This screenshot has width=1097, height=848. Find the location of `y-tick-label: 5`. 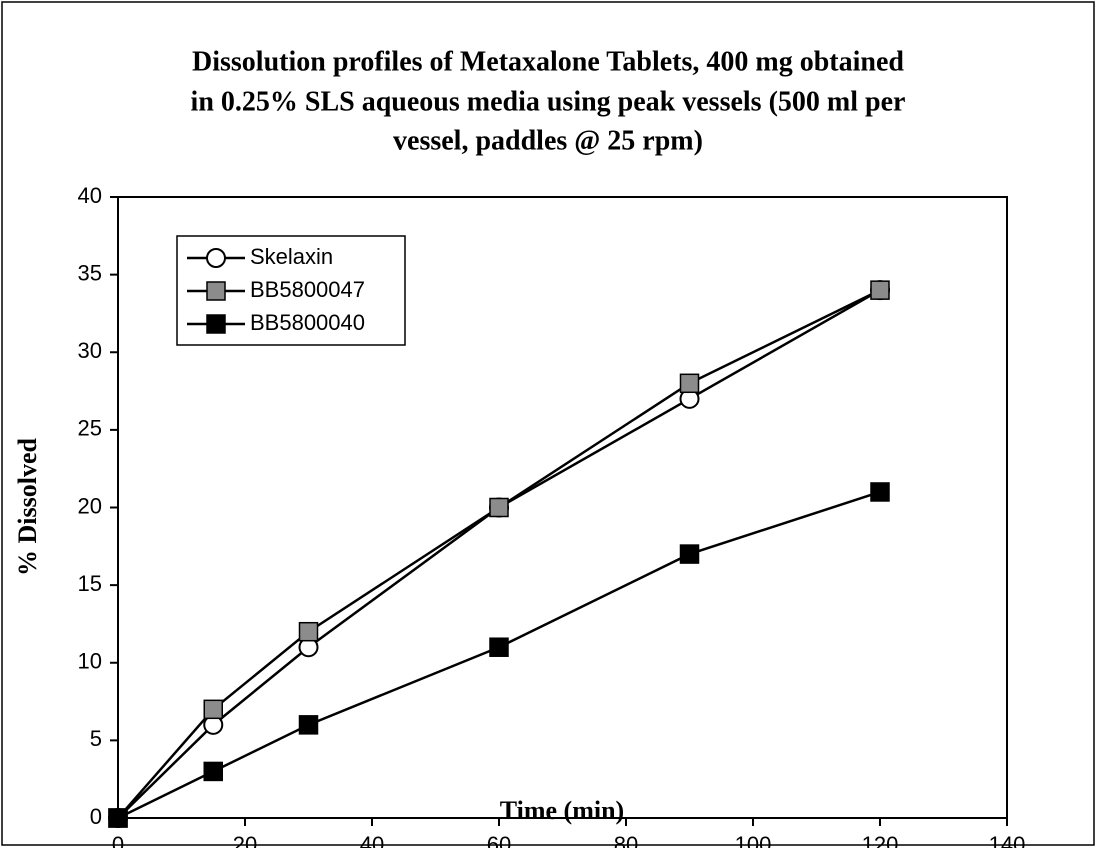

y-tick-label: 5 is located at coordinates (96, 738).